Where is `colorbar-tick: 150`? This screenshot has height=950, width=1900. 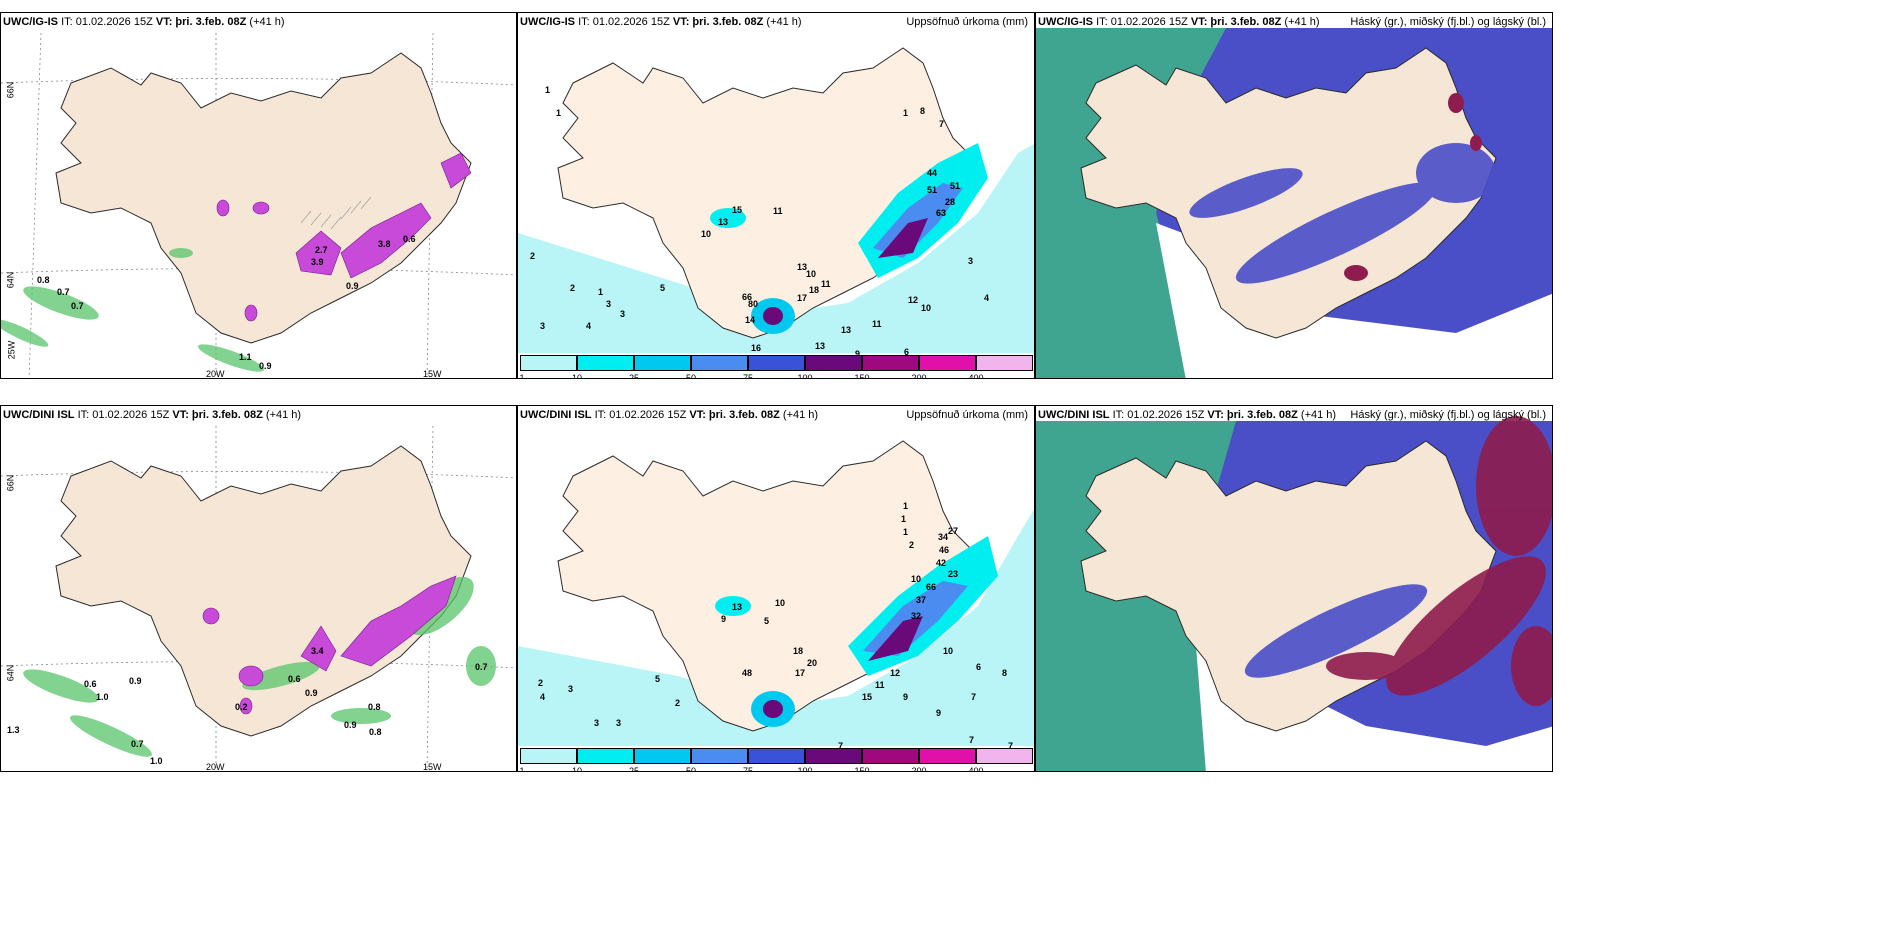 colorbar-tick: 150 is located at coordinates (862, 769).